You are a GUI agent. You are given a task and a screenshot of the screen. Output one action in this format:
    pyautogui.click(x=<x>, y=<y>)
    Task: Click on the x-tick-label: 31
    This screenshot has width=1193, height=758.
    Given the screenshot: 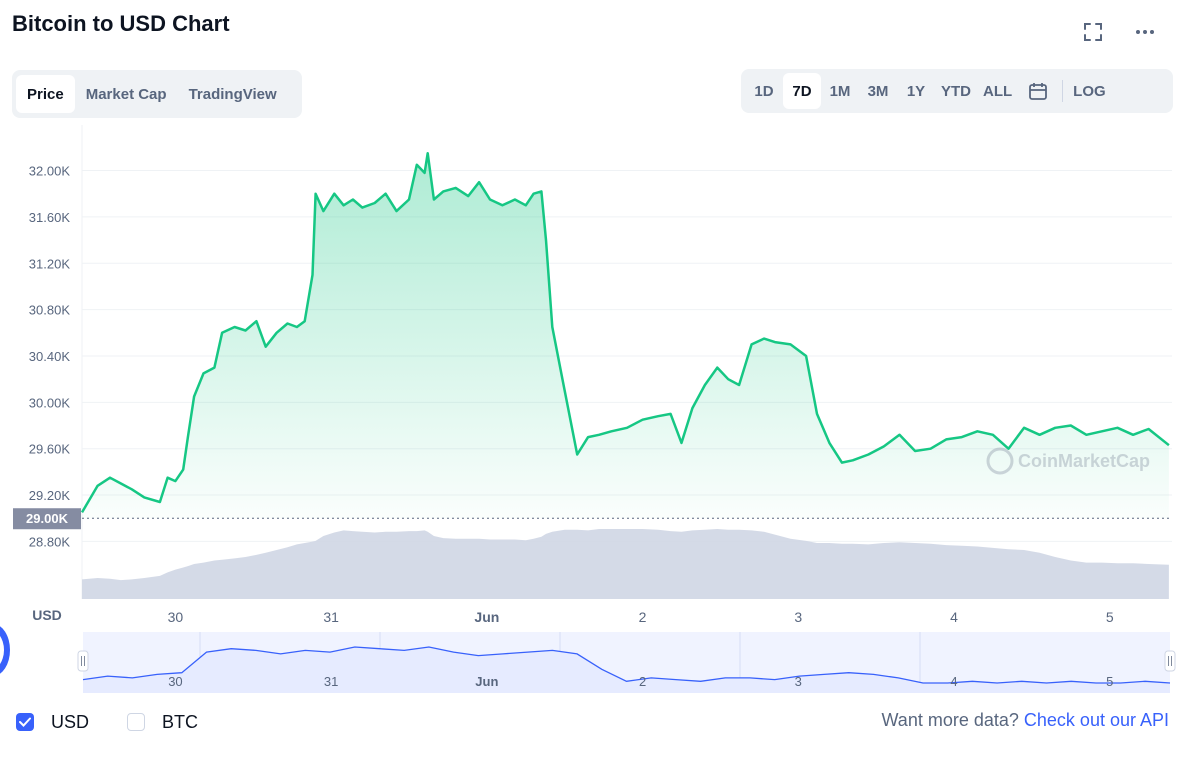 What is the action you would take?
    pyautogui.click(x=331, y=617)
    